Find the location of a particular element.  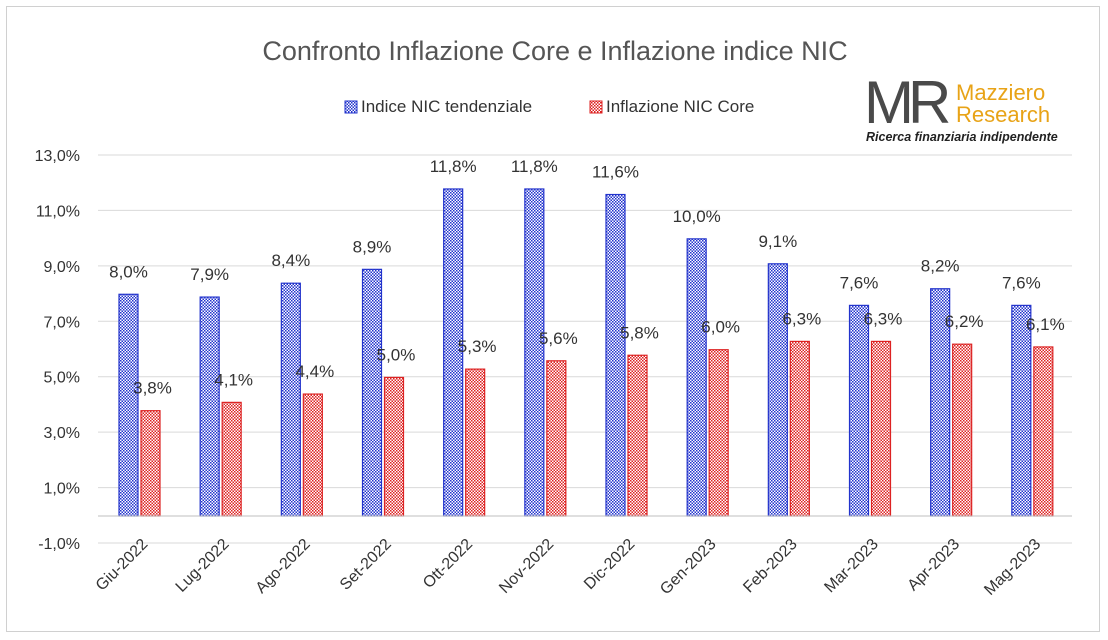

label-nic-ago-2022: 8,4% is located at coordinates (290, 260).